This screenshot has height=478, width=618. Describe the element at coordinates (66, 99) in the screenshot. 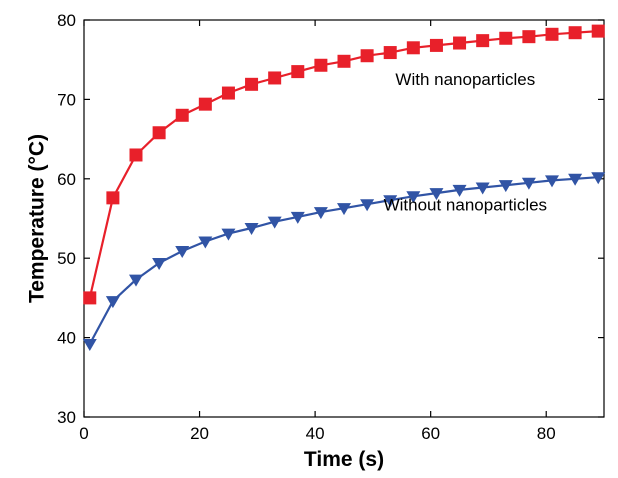

I see `y-tick-label: 70` at that location.